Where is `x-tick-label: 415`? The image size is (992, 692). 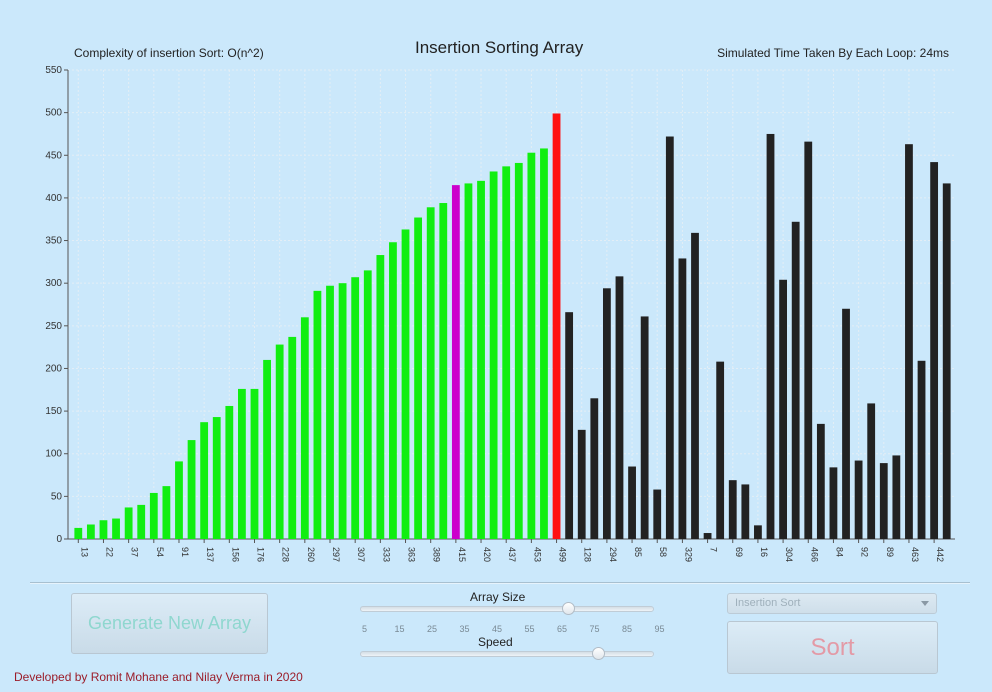
x-tick-label: 415 is located at coordinates (462, 554).